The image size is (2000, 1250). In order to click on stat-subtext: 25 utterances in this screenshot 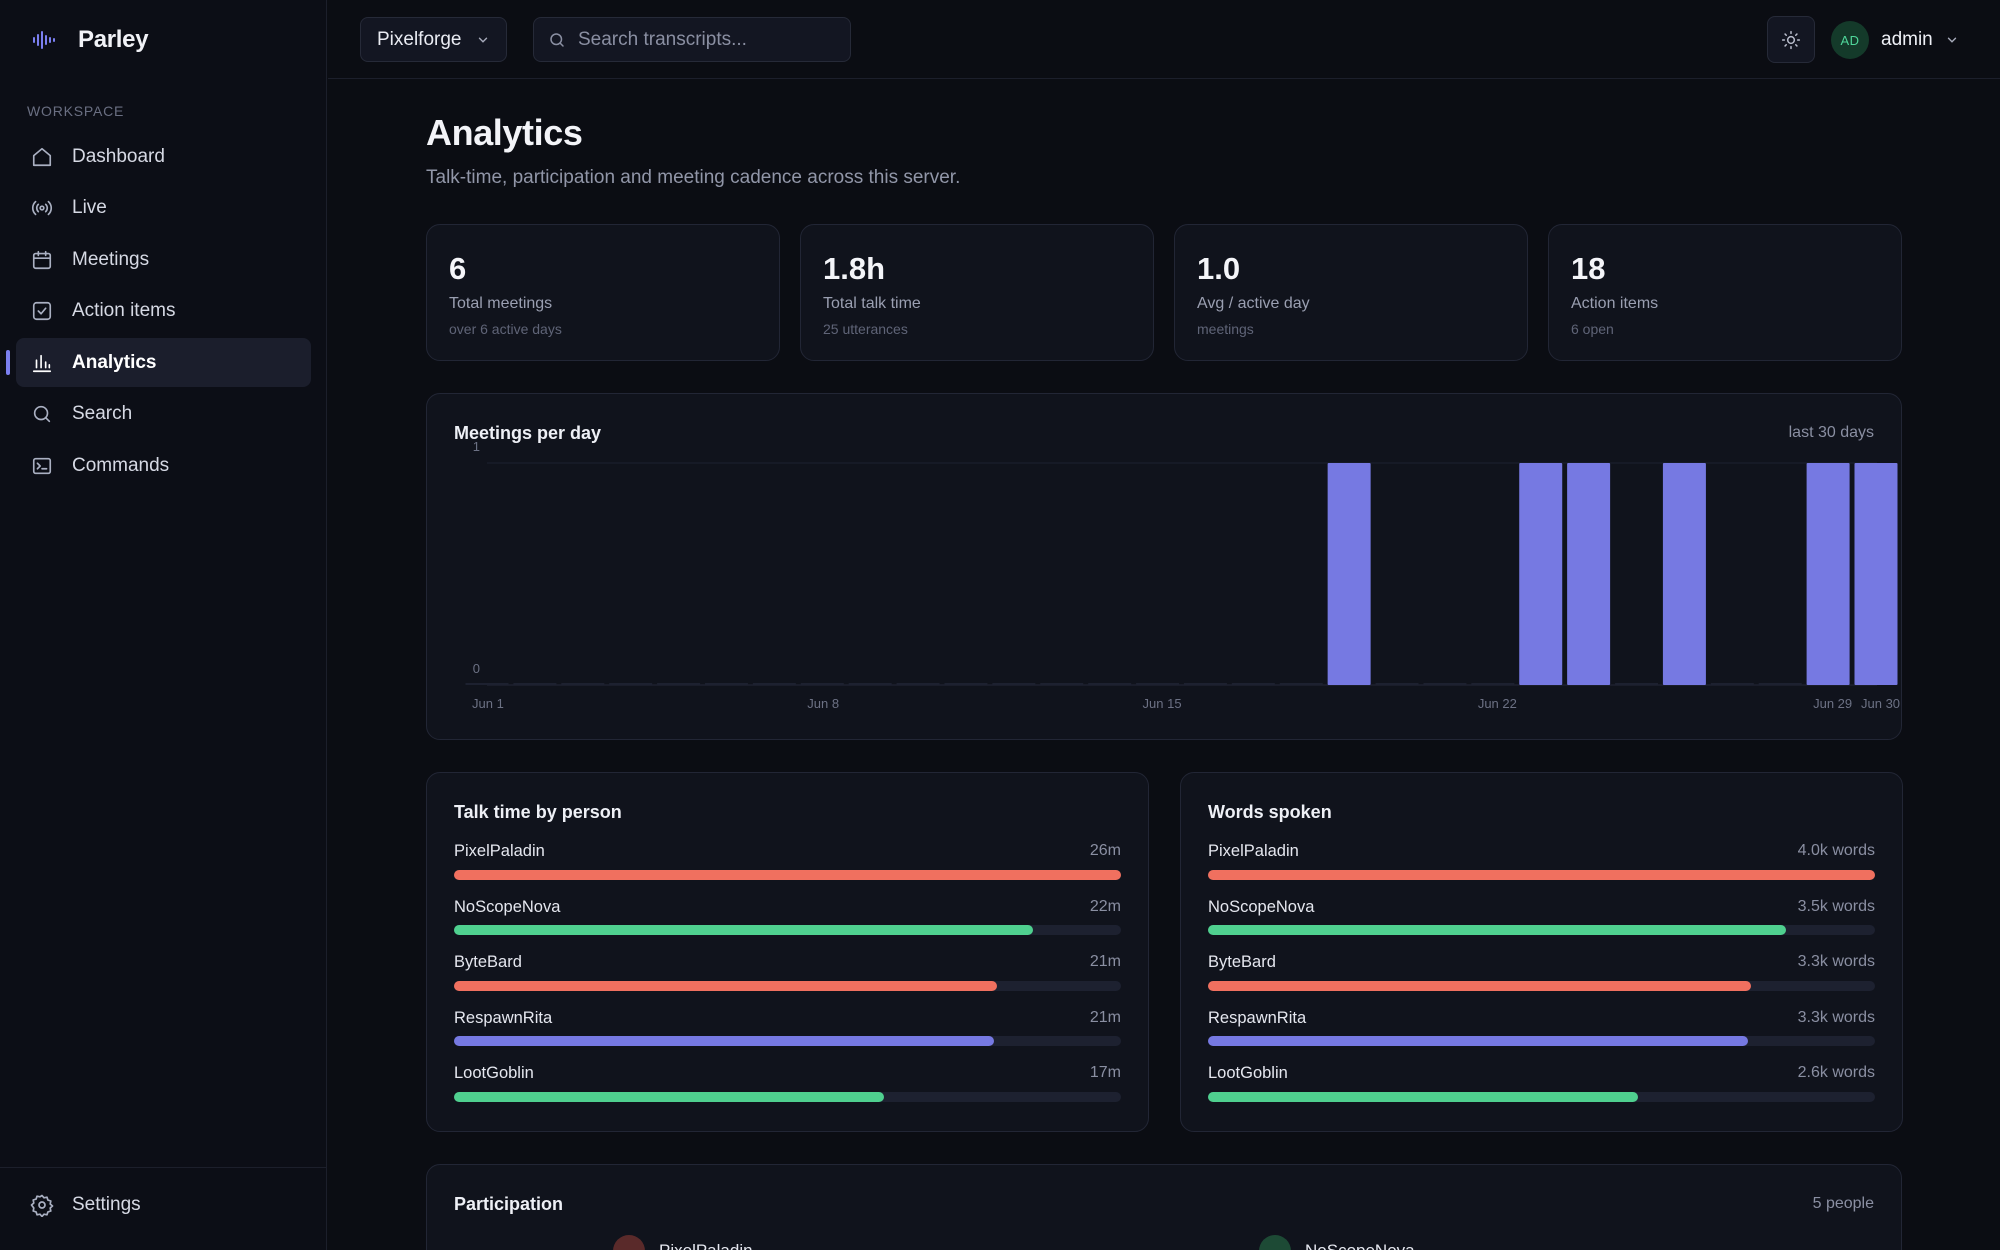, I will do `click(865, 329)`.